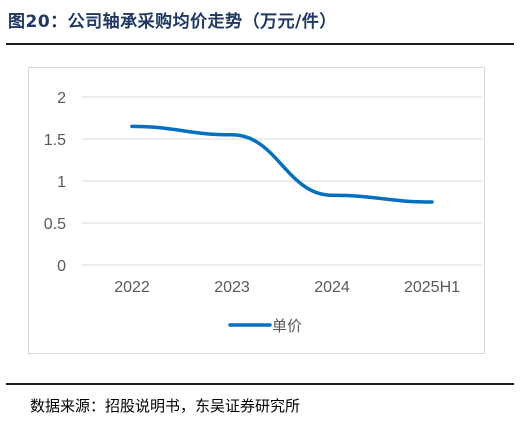  I want to click on y-tick-label: 1, so click(61, 182).